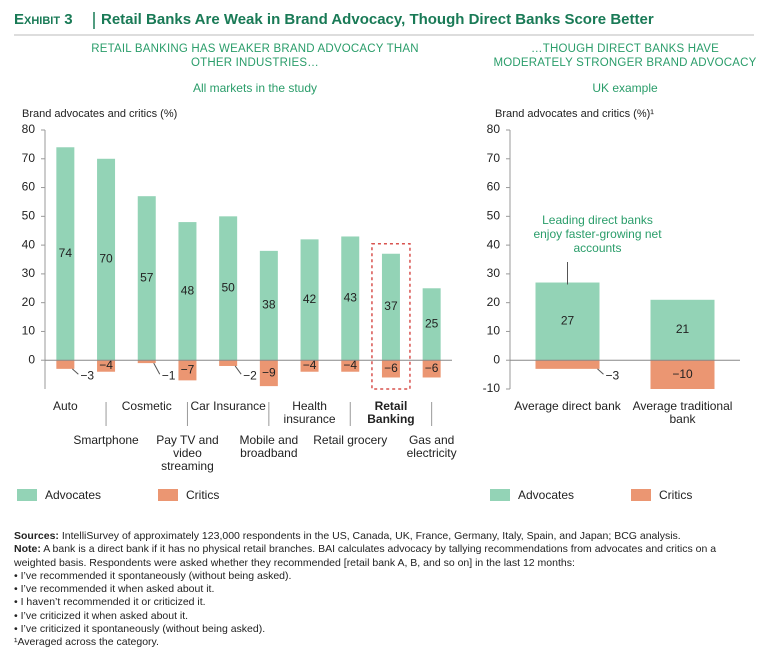 The height and width of the screenshot is (666, 768). Describe the element at coordinates (492, 388) in the screenshot. I see `y-tick-label: -10` at that location.